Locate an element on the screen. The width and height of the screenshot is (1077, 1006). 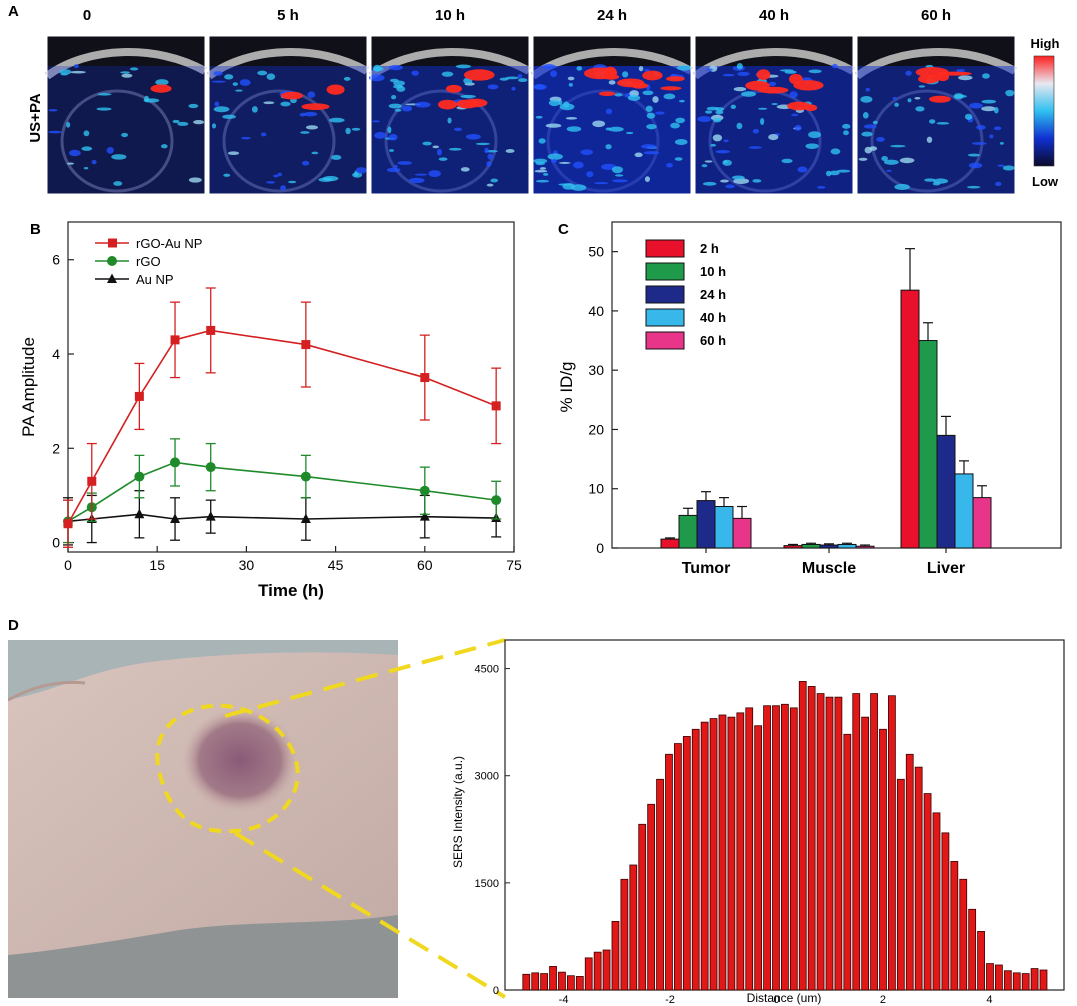
zoom-line-top is located at coordinates (365, 678).